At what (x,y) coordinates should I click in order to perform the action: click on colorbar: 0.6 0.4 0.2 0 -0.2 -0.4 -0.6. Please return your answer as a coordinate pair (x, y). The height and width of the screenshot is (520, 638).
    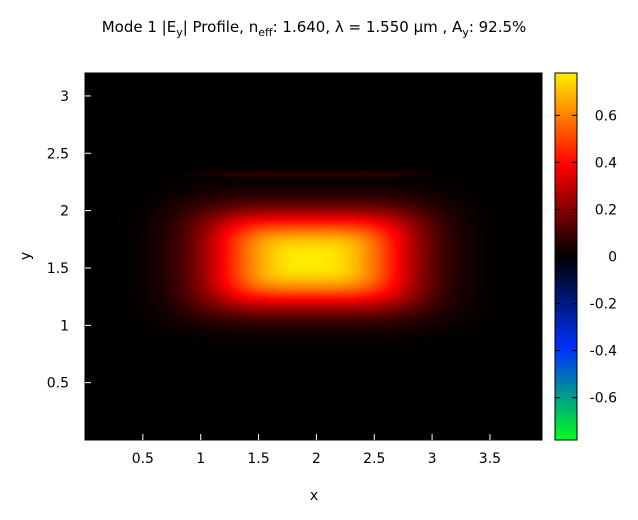
    Looking at the image, I should click on (585, 256).